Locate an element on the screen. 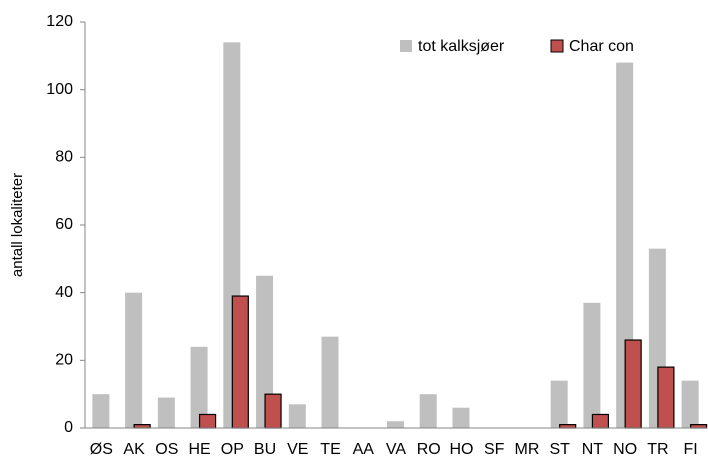 This screenshot has width=708, height=469. legend-label: tot kalksjøer is located at coordinates (461, 46).